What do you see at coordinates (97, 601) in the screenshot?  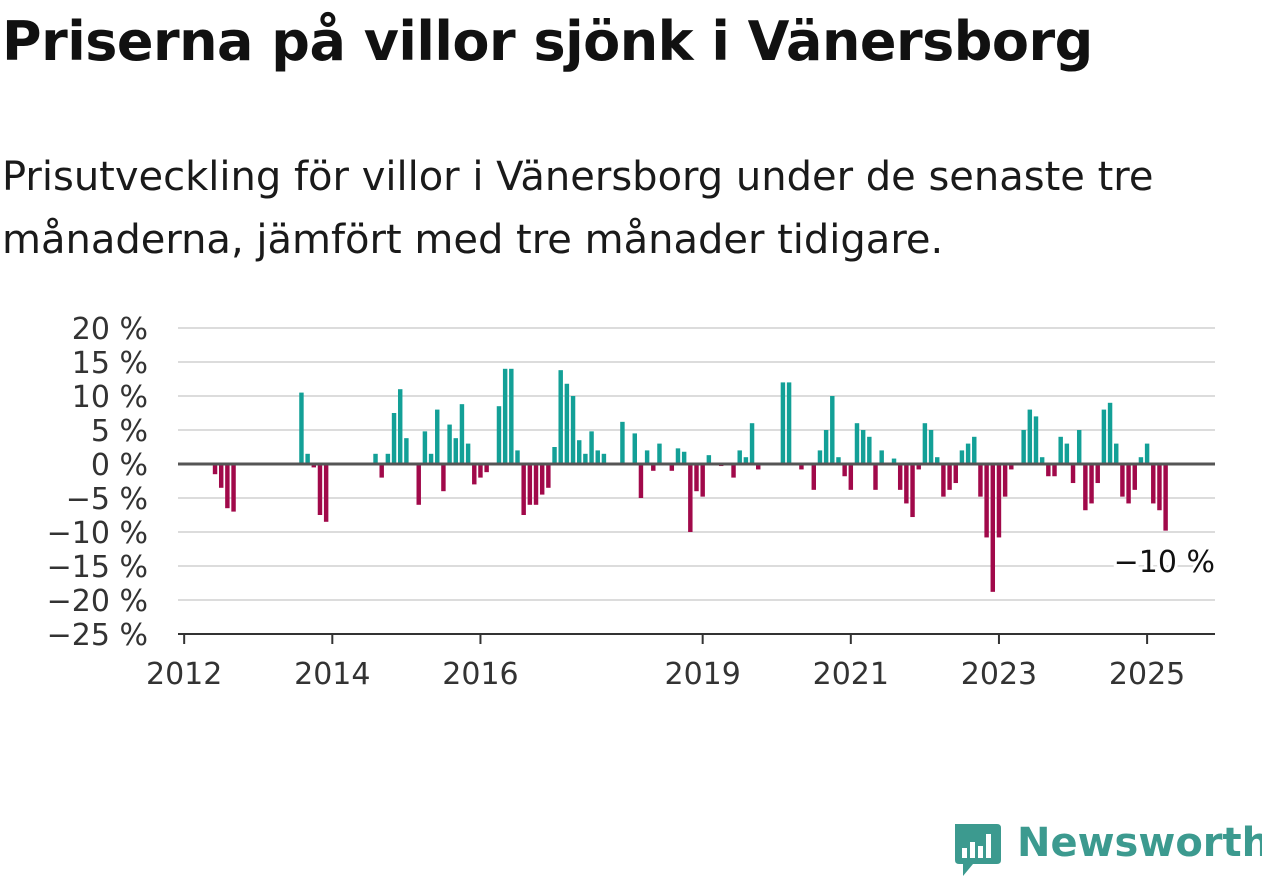 I see `y-tick-label: −20 %` at bounding box center [97, 601].